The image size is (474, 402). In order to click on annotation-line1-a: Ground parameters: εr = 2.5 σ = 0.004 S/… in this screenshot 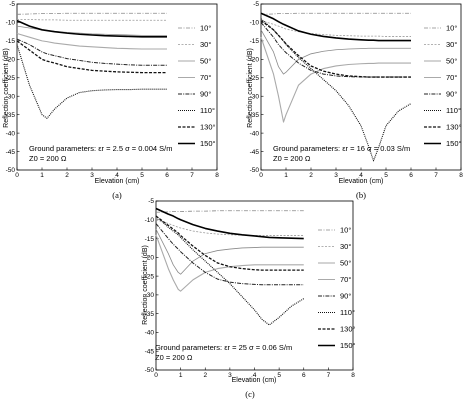, I will do `click(100, 148)`.